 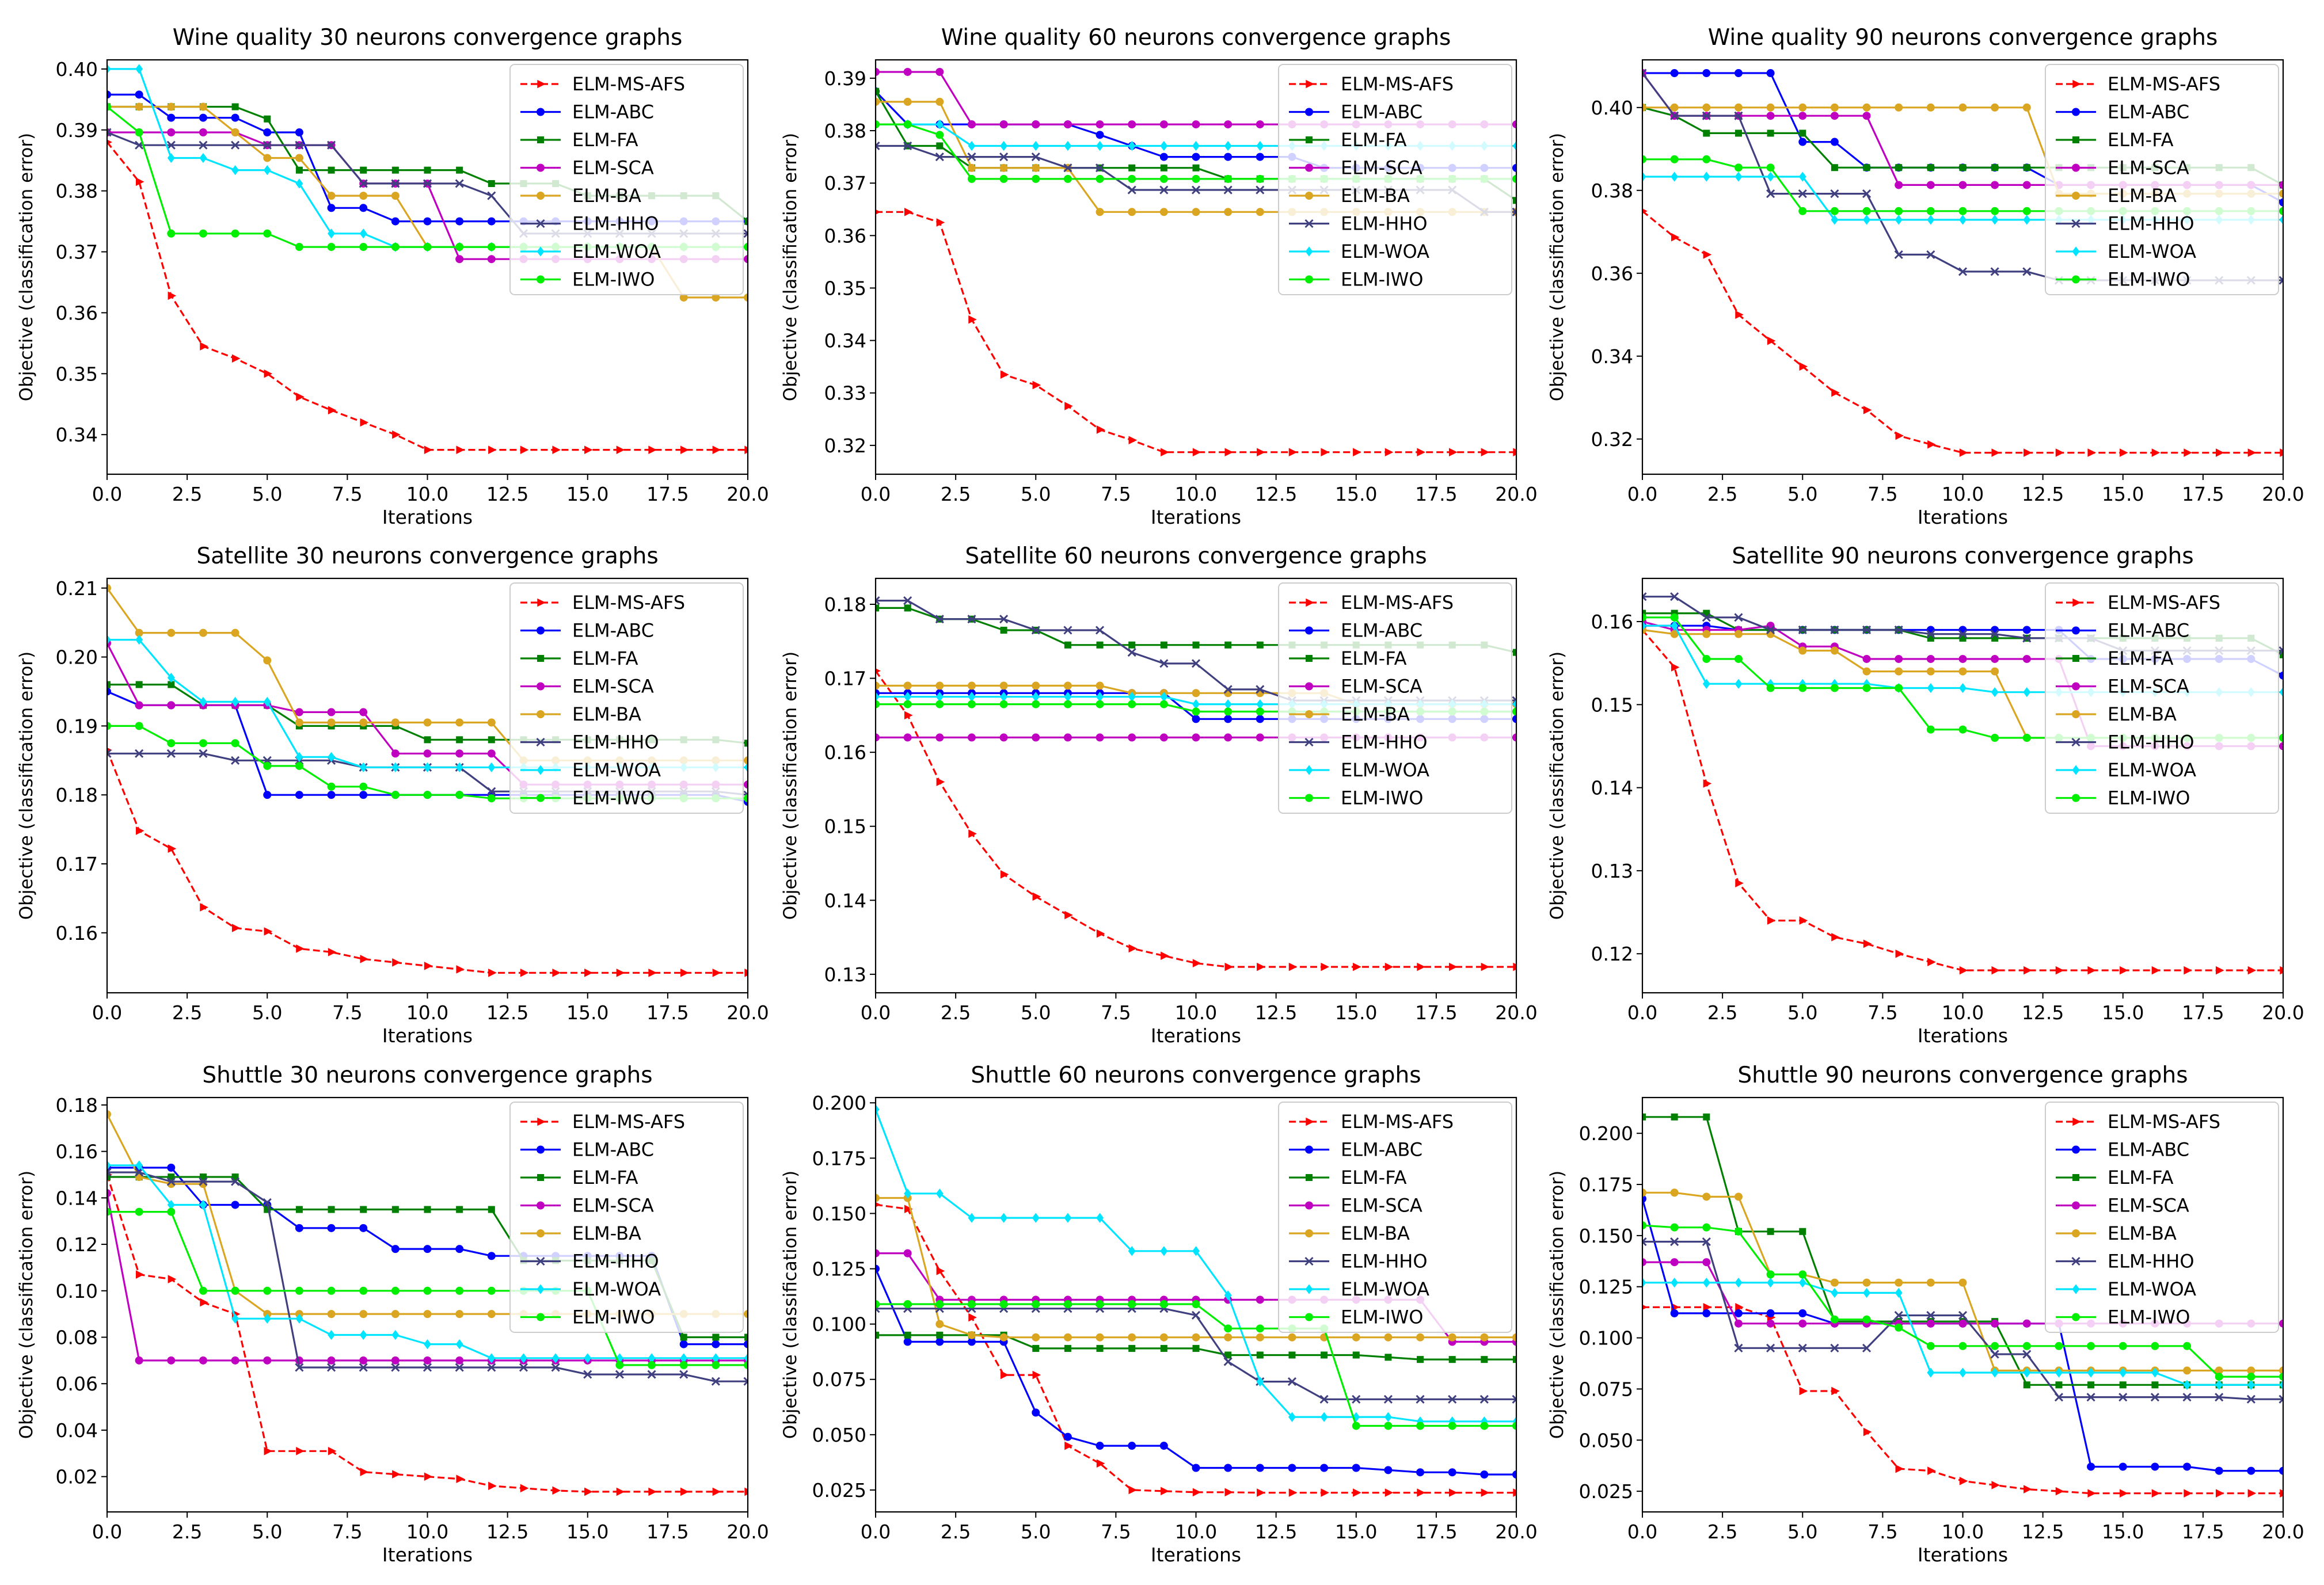 I want to click on y-tick-label: 0.15, so click(x=1612, y=705).